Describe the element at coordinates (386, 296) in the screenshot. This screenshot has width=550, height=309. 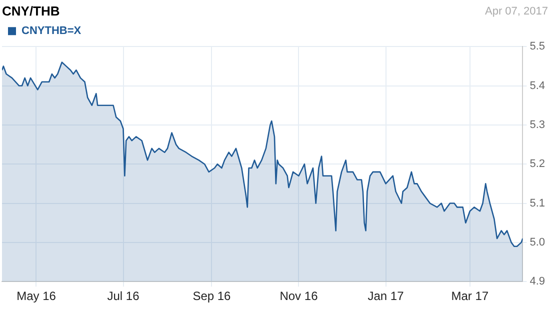
I see `x-tick-label: Jan 17` at that location.